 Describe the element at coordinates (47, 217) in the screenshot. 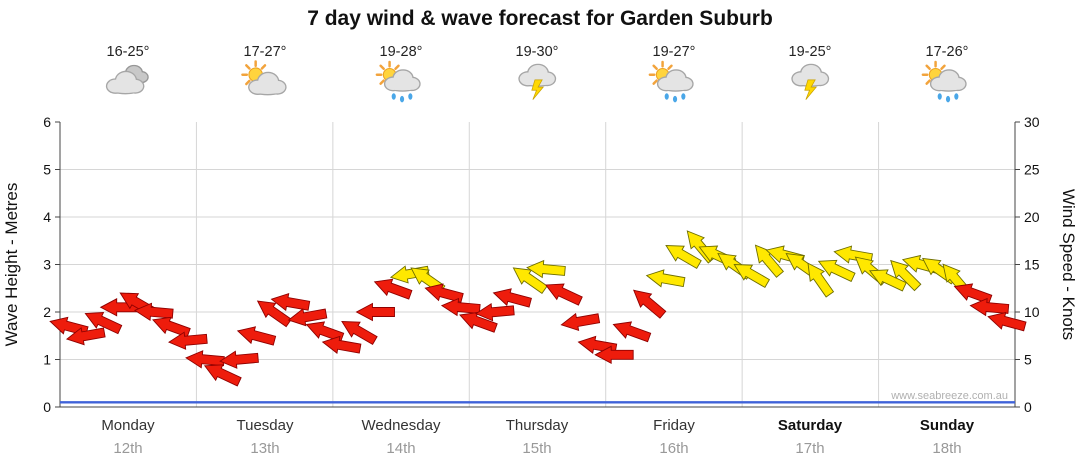

I see `left-axis-tick: 4` at that location.